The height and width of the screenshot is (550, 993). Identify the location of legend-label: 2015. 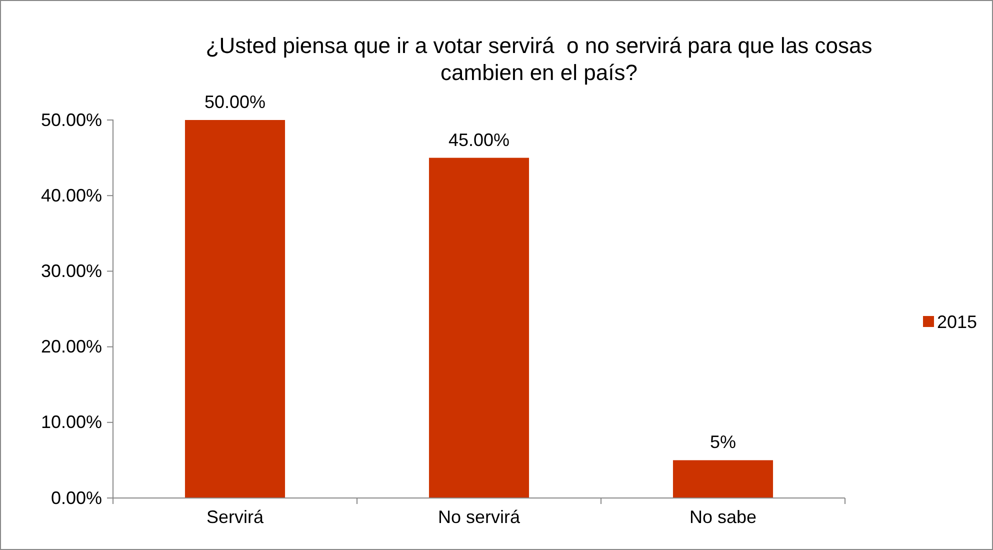
(957, 322).